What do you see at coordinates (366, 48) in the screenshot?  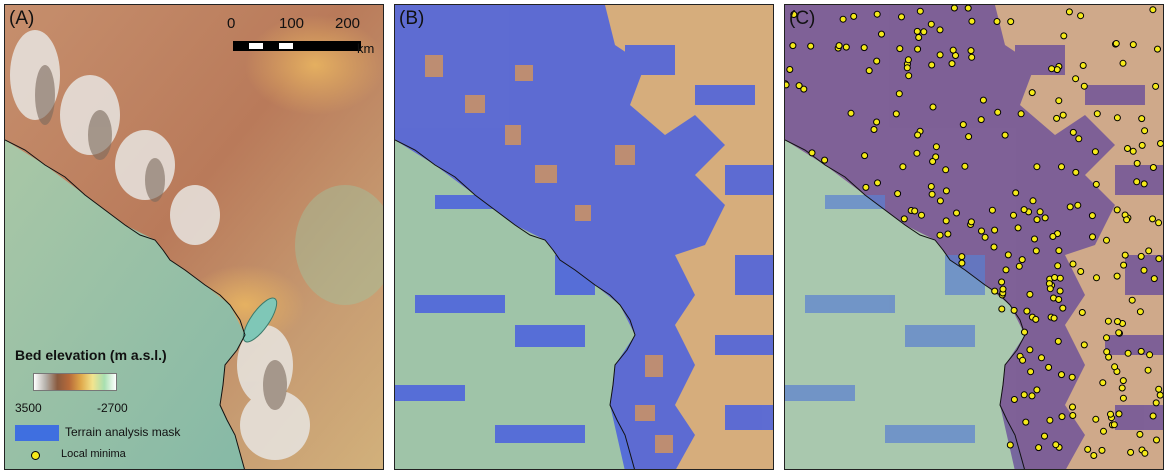 I see `scale-unit: km` at bounding box center [366, 48].